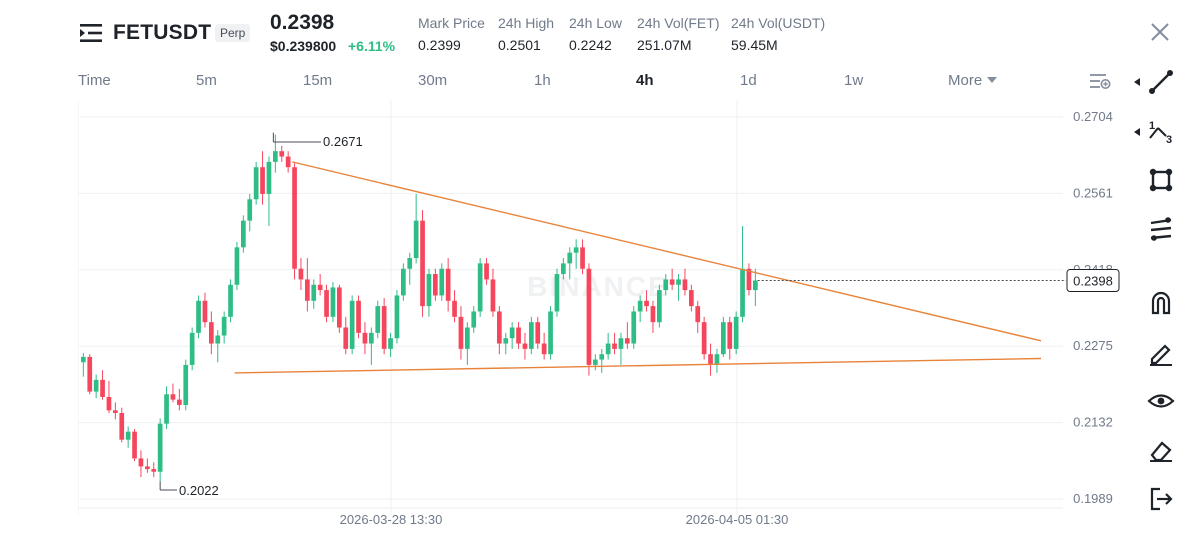 This screenshot has height=553, width=1200. I want to click on contract-type-badge: Perp, so click(233, 33).